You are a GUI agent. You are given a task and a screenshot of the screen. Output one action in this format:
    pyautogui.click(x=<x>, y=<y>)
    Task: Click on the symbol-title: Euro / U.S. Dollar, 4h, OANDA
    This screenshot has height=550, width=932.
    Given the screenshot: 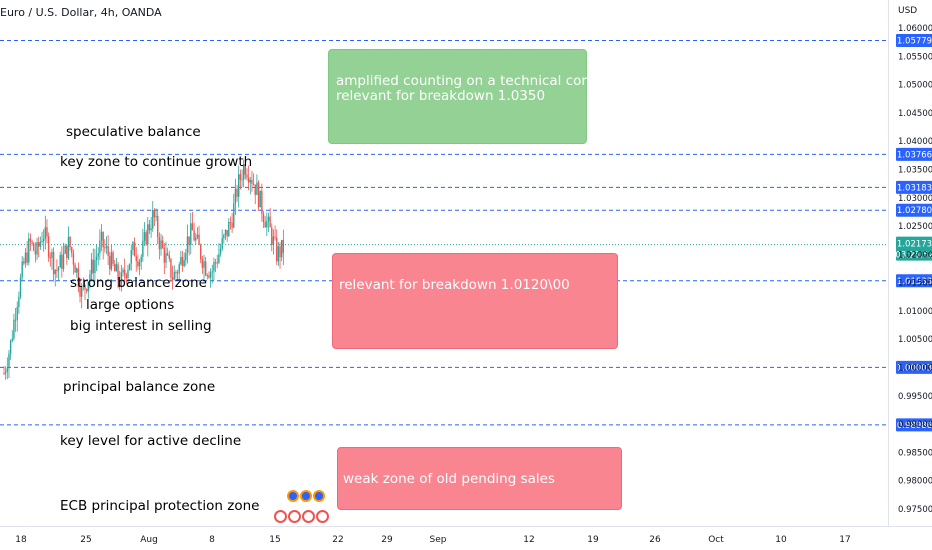 What is the action you would take?
    pyautogui.click(x=81, y=12)
    